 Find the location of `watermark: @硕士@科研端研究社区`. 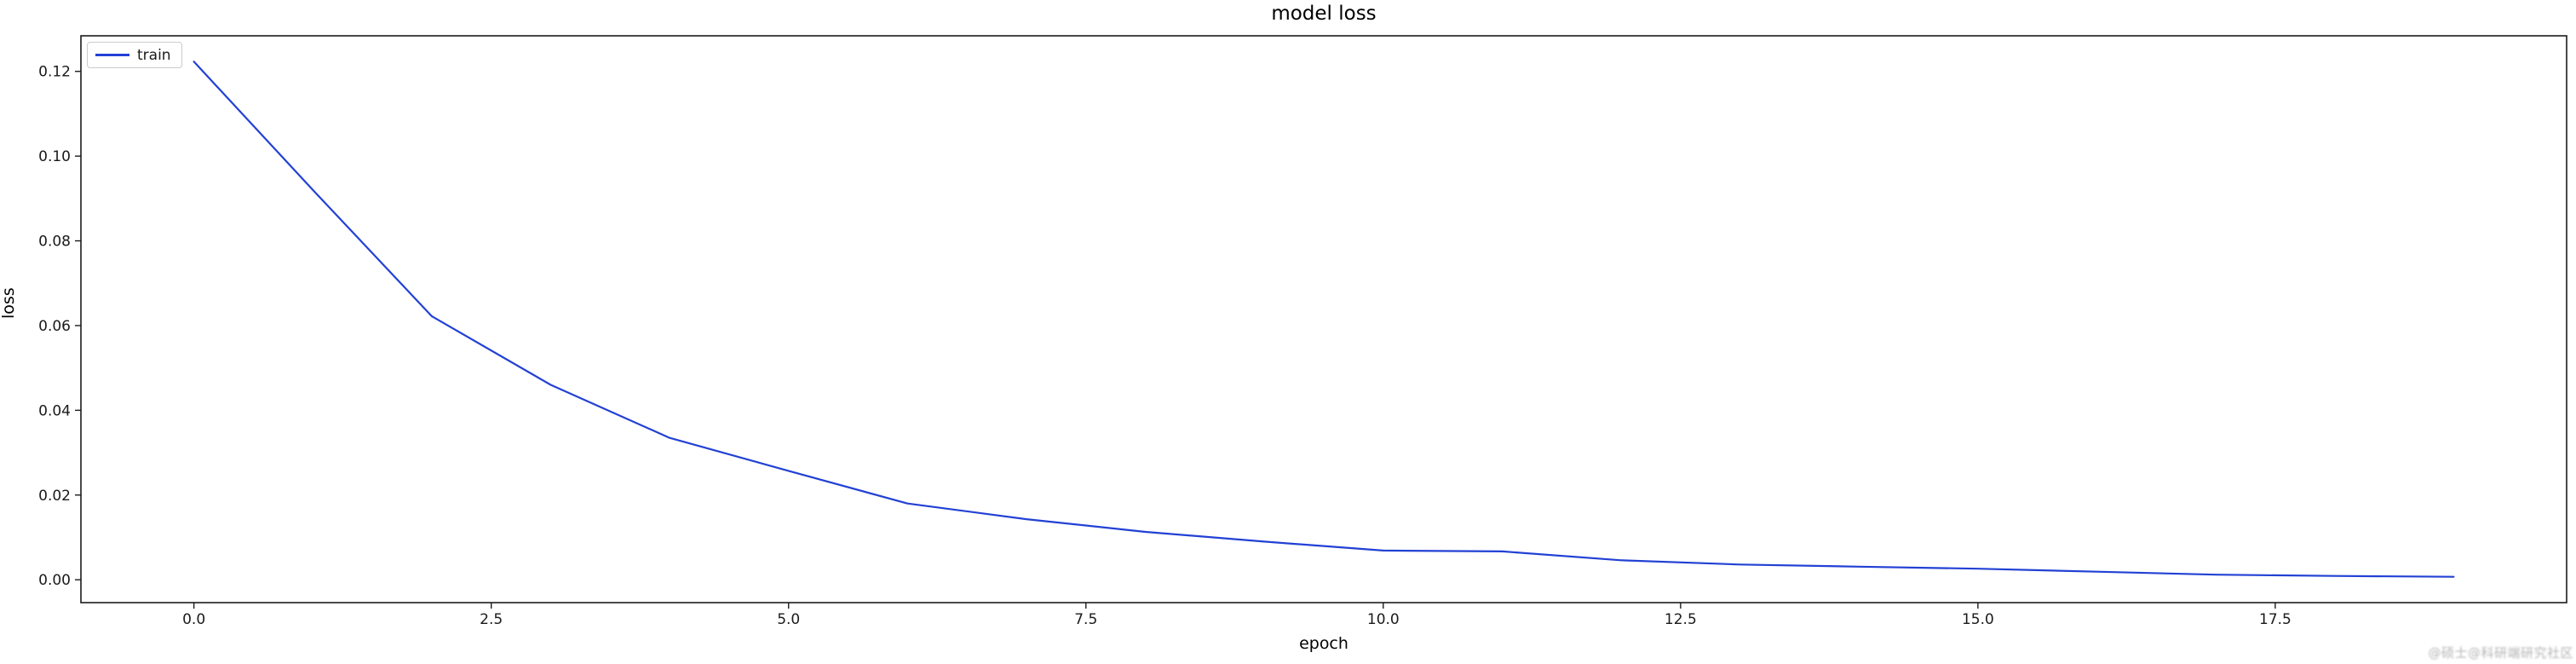

watermark: @硕士@科研端研究社区 is located at coordinates (2500, 653).